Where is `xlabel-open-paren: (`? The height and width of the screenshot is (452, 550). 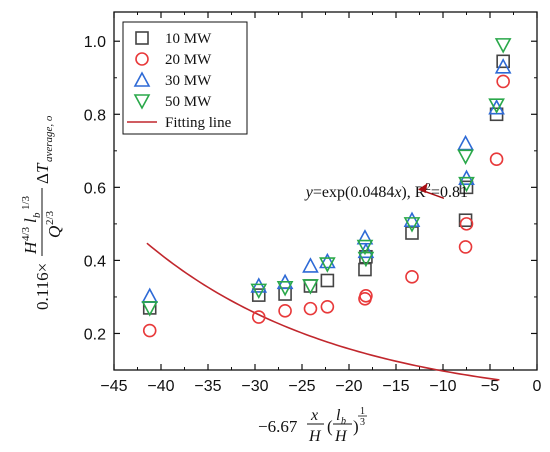 xlabel-open-paren: ( is located at coordinates (330, 426).